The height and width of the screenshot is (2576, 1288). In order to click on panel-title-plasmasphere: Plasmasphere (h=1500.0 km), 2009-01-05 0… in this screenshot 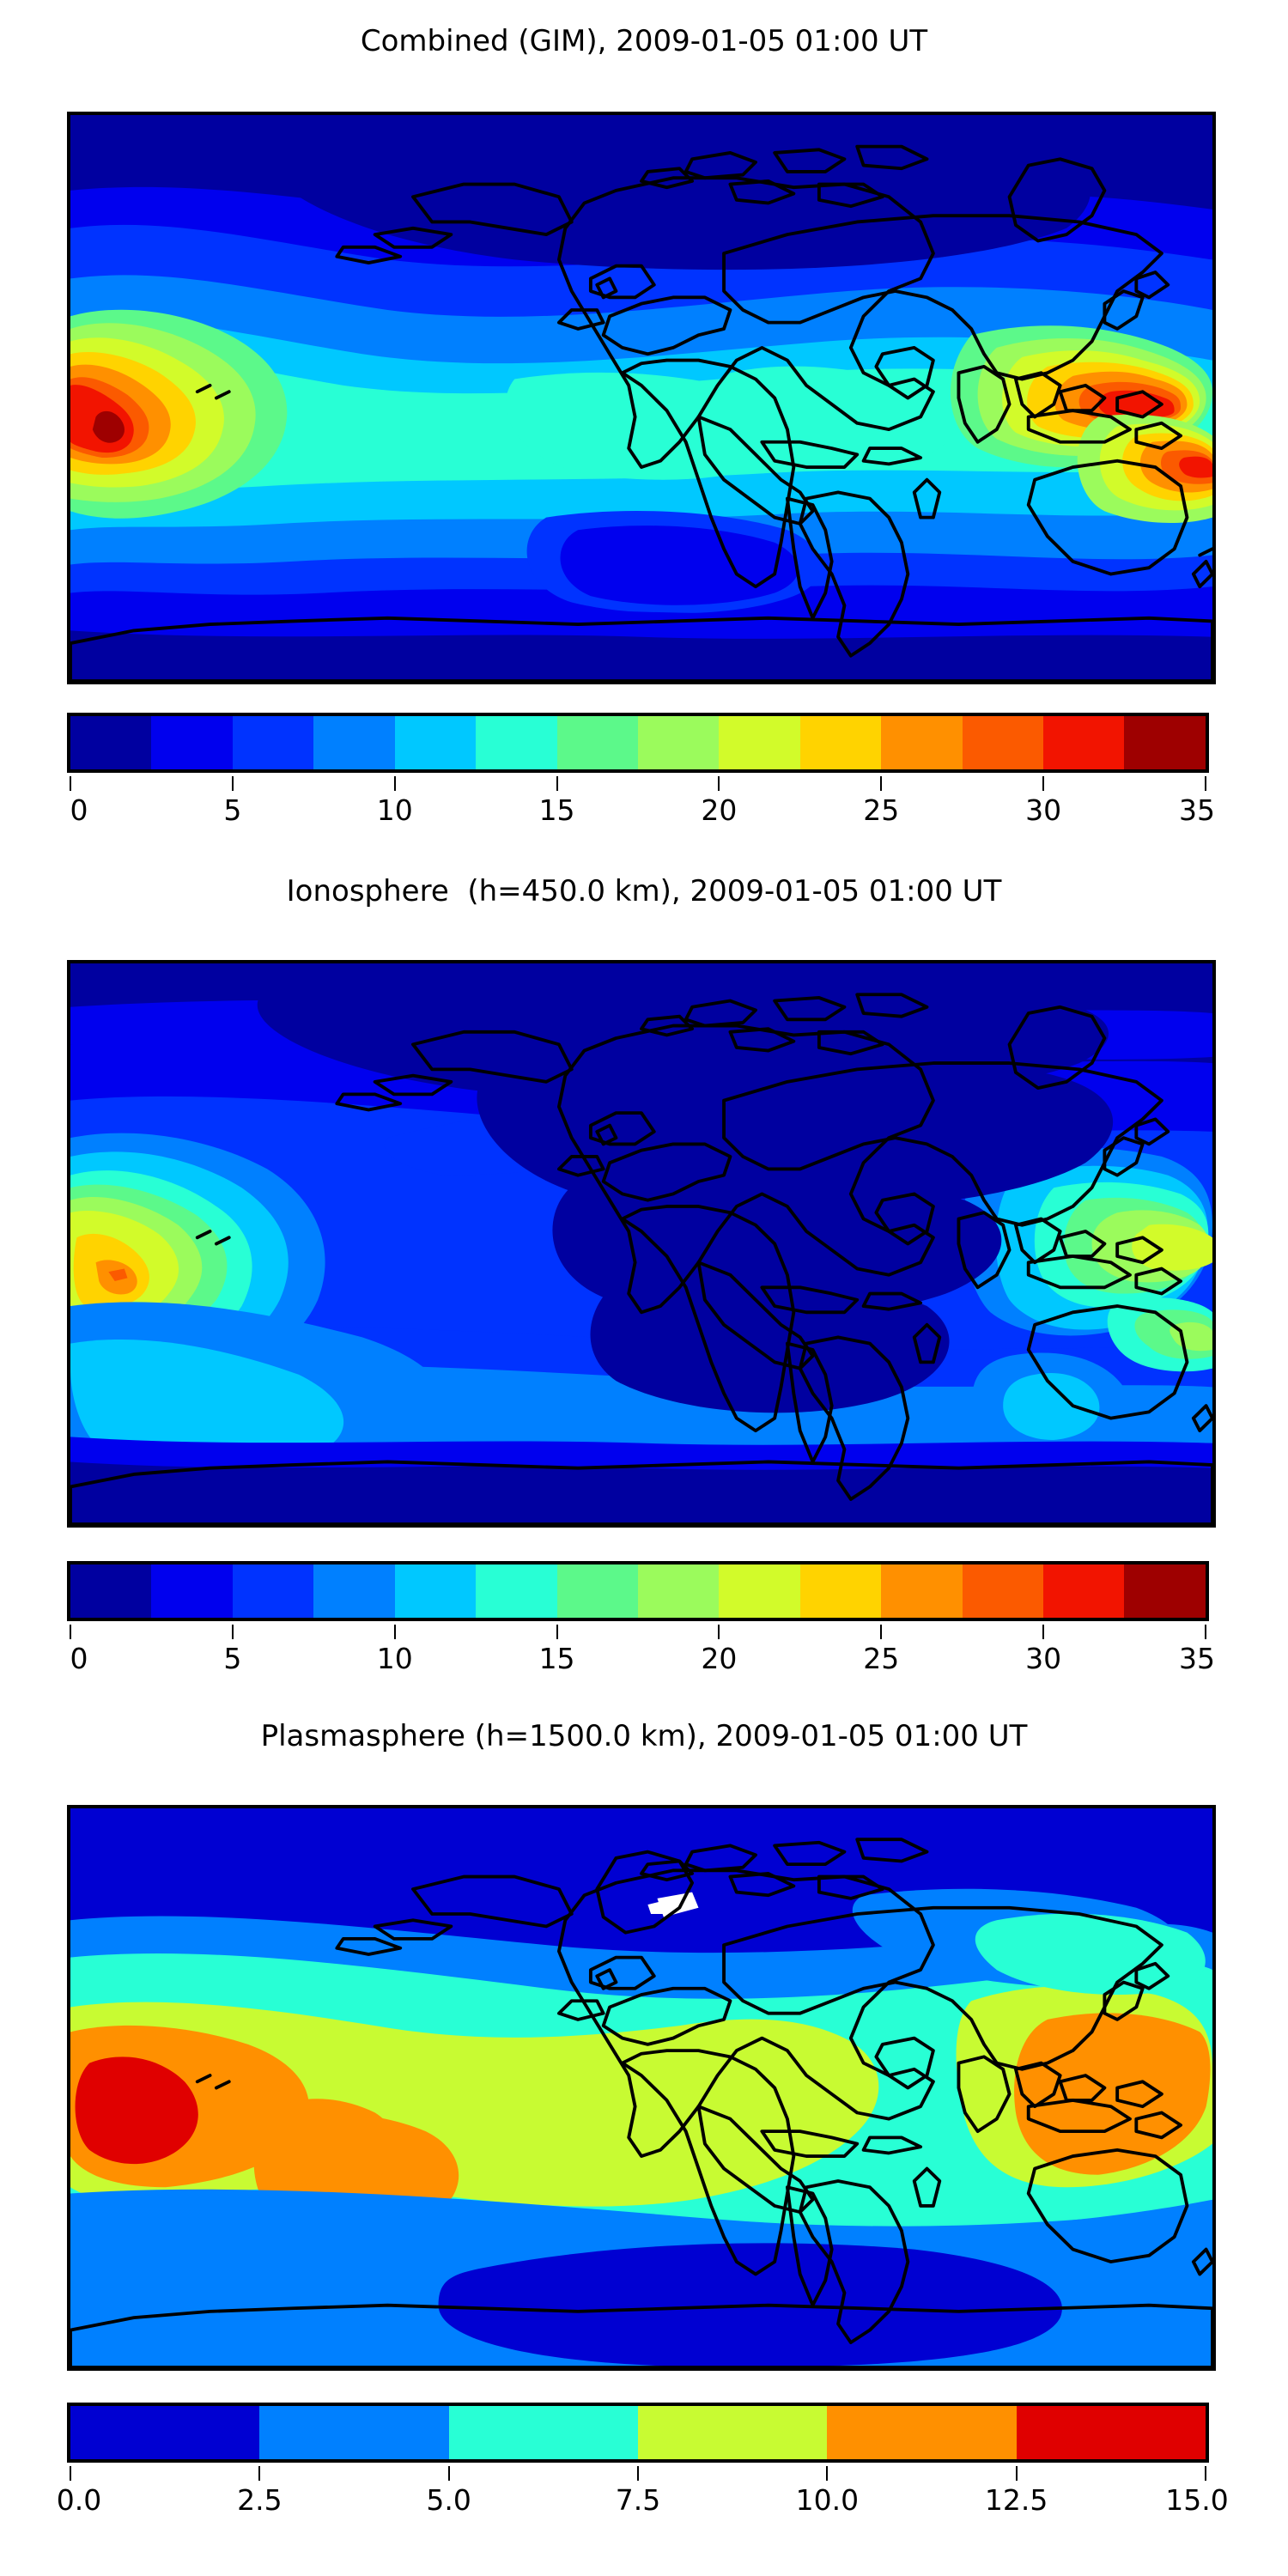, I will do `click(644, 1736)`.